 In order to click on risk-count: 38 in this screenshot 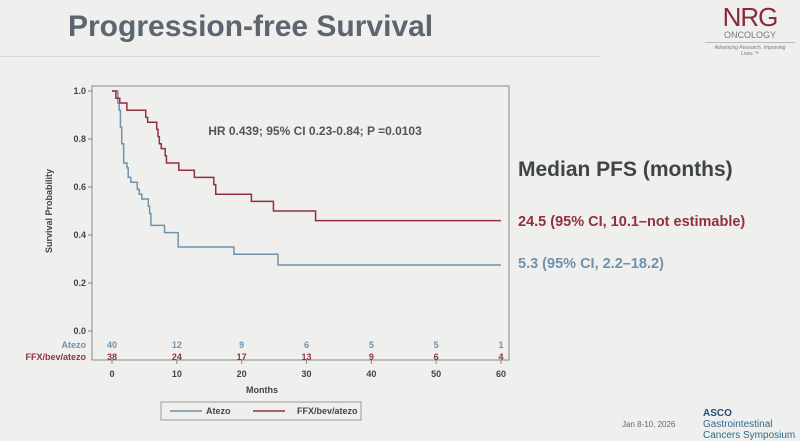, I will do `click(112, 357)`.